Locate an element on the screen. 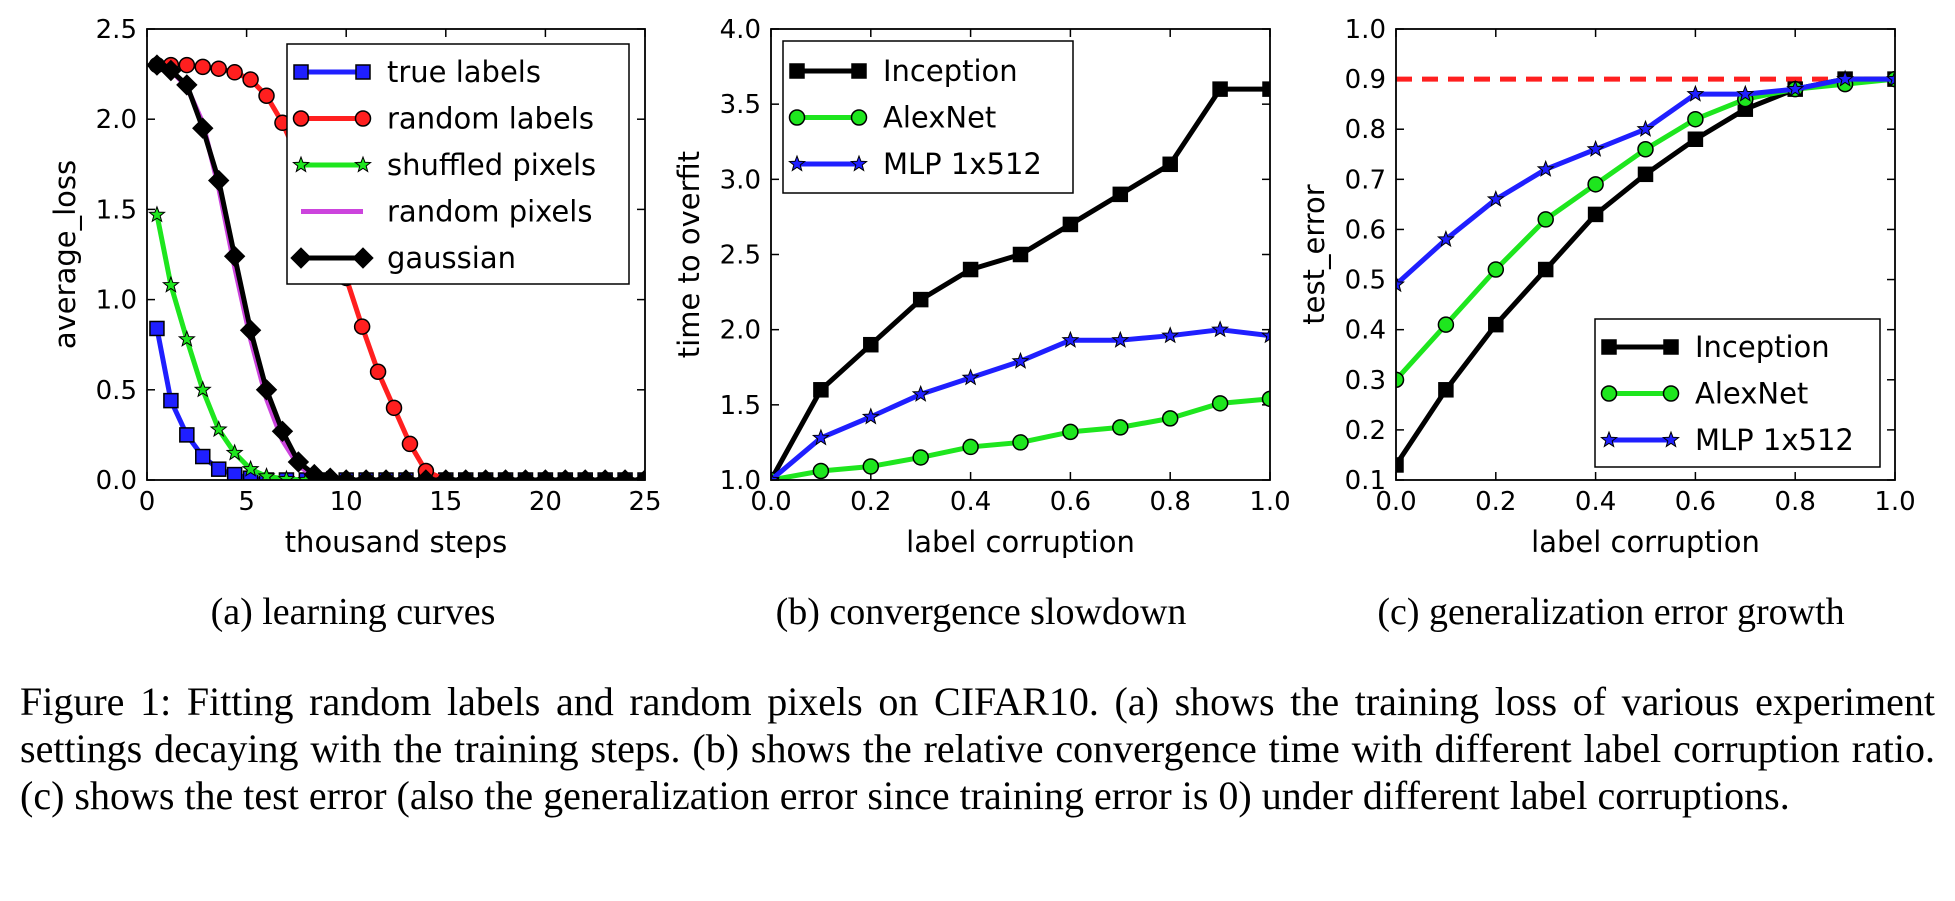 The width and height of the screenshot is (1955, 901). legend-label: MLP 1x512 is located at coordinates (962, 164).